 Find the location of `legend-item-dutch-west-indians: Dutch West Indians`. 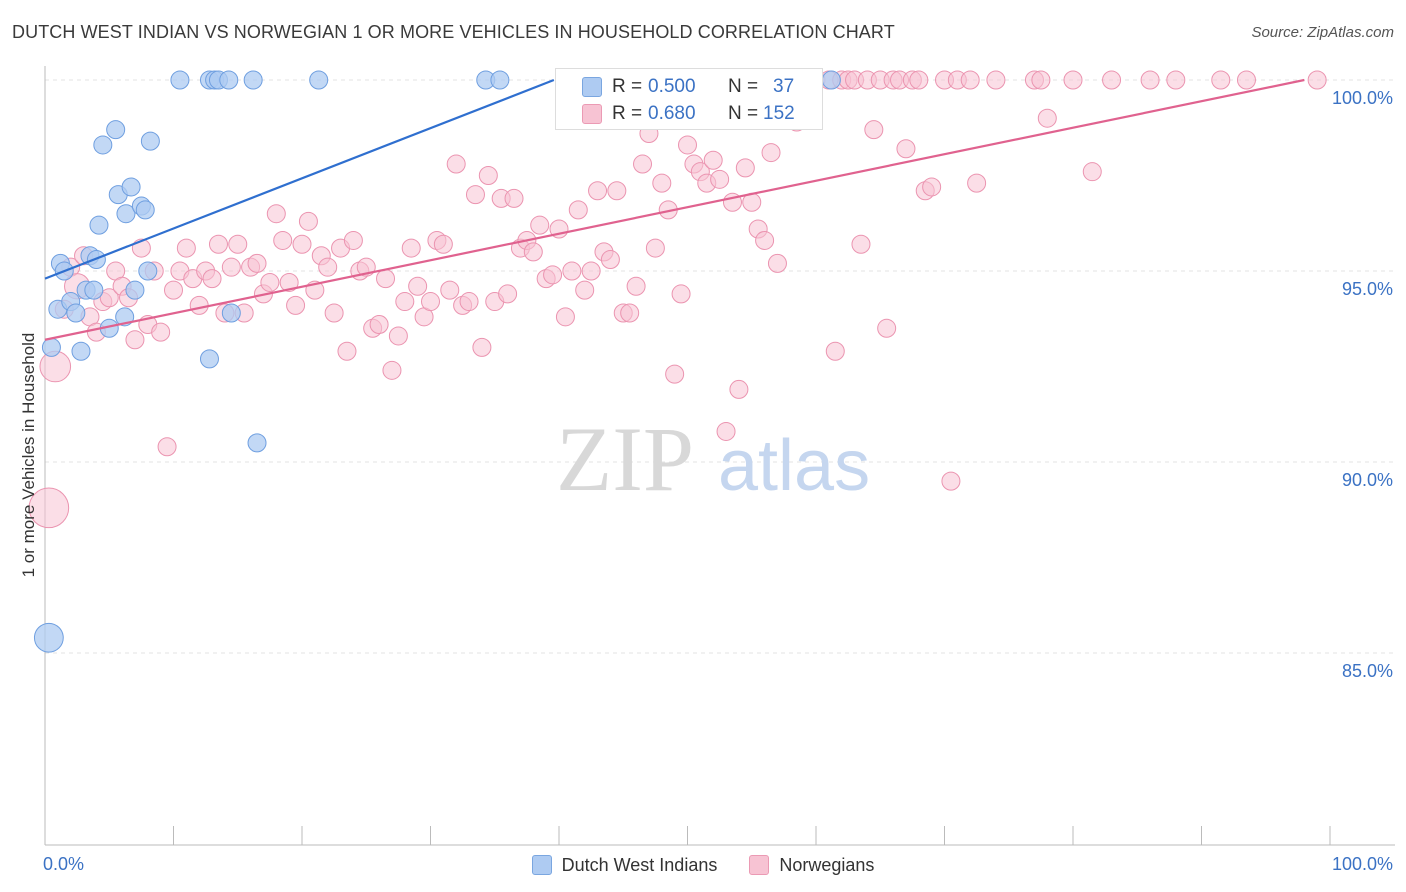

legend-item-dutch-west-indians: Dutch West Indians is located at coordinates (624, 865).